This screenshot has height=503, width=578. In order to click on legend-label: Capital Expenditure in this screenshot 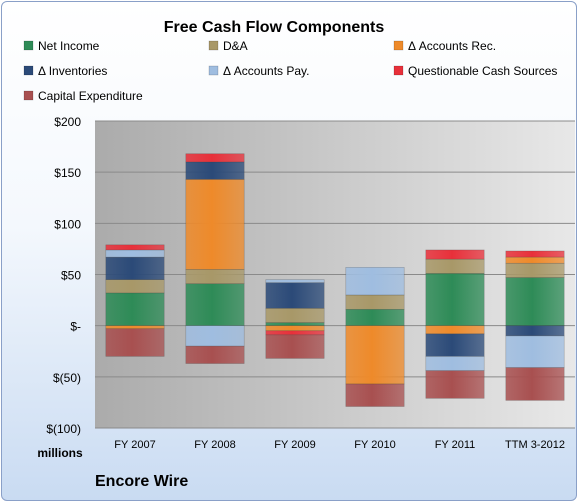, I will do `click(90, 96)`.